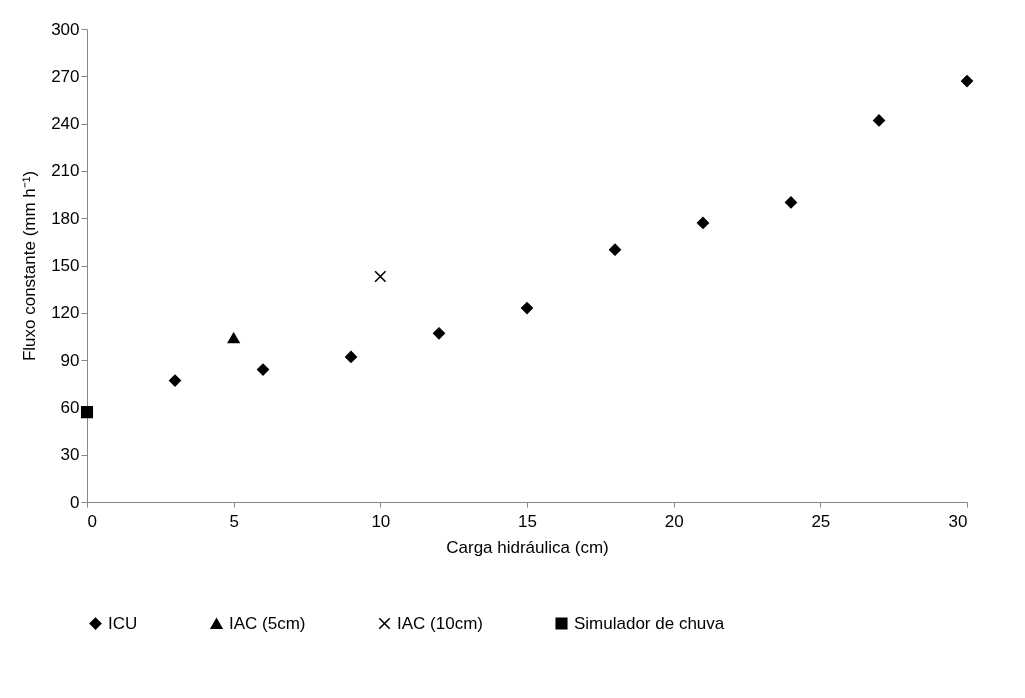  Describe the element at coordinates (440, 623) in the screenshot. I see `legend-label: IAC (10cm)` at that location.